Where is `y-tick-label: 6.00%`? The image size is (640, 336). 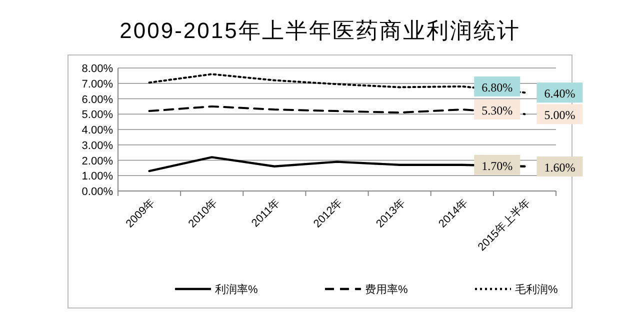 y-tick-label: 6.00% is located at coordinates (98, 100).